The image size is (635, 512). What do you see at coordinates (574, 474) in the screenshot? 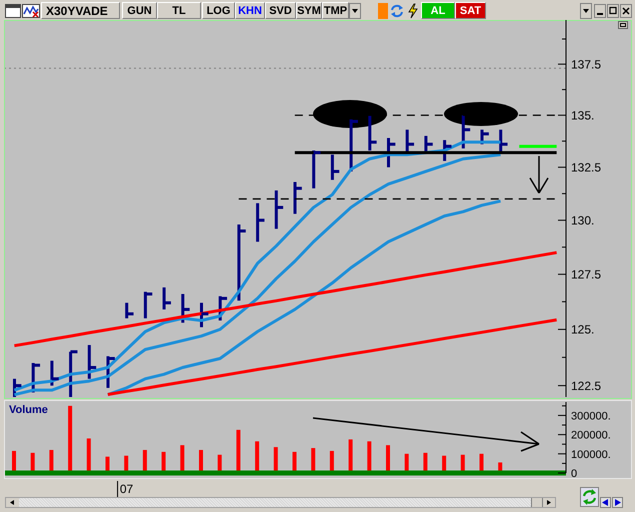
I see `y-tick-label: 0` at bounding box center [574, 474].